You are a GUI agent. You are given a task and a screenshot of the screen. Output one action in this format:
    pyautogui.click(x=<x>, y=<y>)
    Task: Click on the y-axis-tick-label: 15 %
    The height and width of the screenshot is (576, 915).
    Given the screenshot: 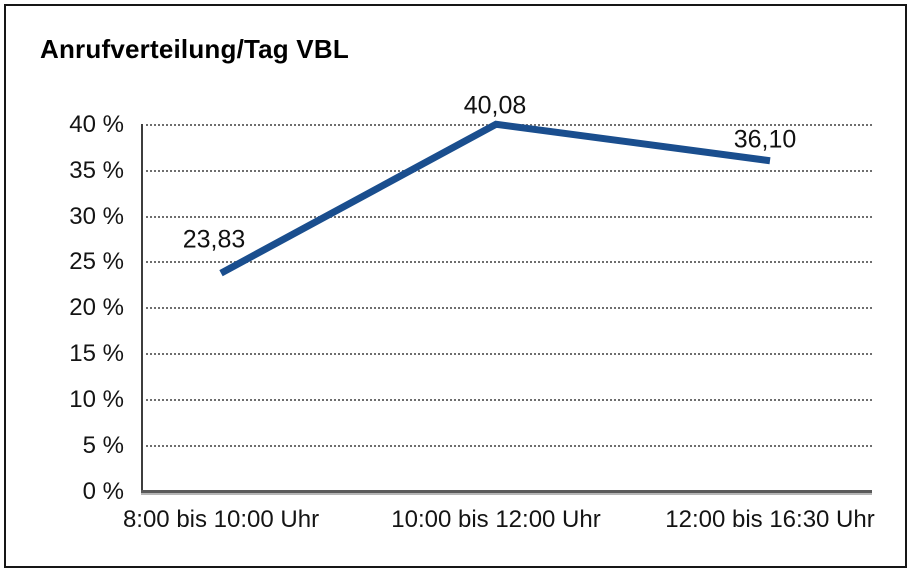 What is the action you would take?
    pyautogui.click(x=96, y=354)
    